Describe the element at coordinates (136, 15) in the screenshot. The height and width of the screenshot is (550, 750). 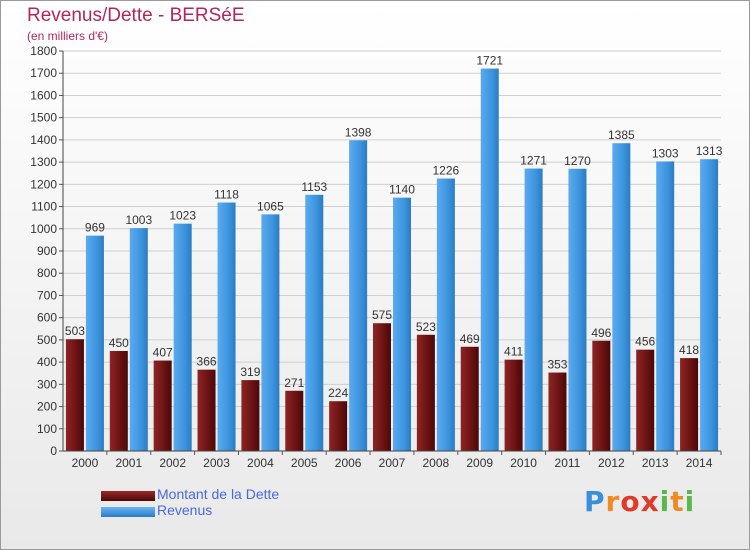
I see `chart-title: Revenus/Dette - BERSéE` at that location.